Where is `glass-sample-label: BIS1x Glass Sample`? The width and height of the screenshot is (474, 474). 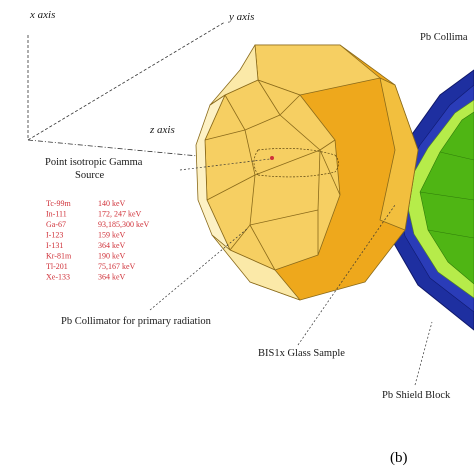
glass-sample-label: BIS1x Glass Sample is located at coordinates (301, 353).